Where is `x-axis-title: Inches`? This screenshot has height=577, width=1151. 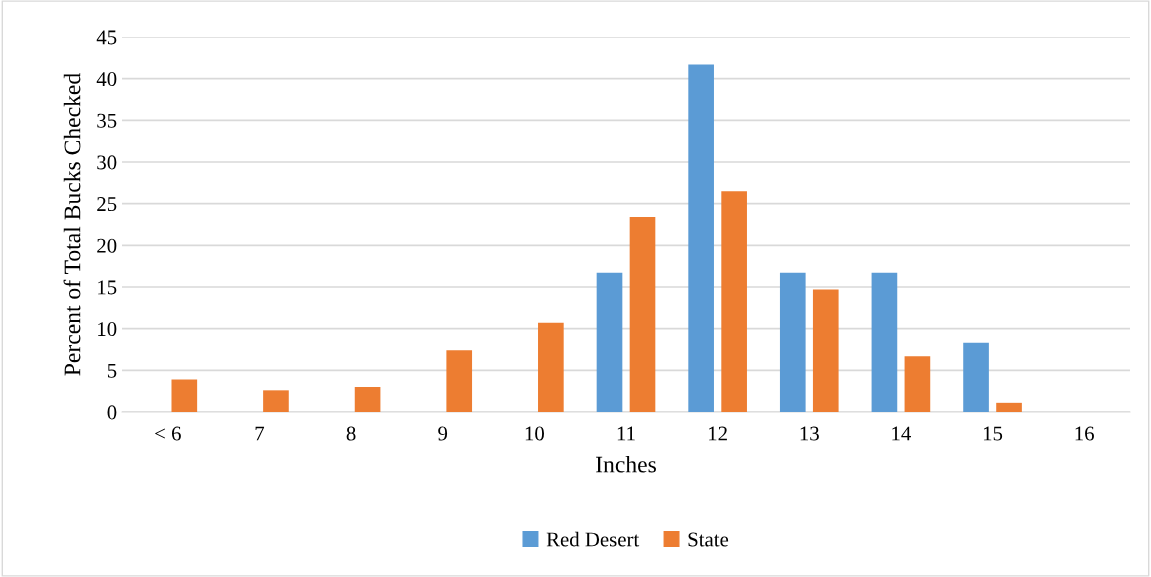
x-axis-title: Inches is located at coordinates (626, 464).